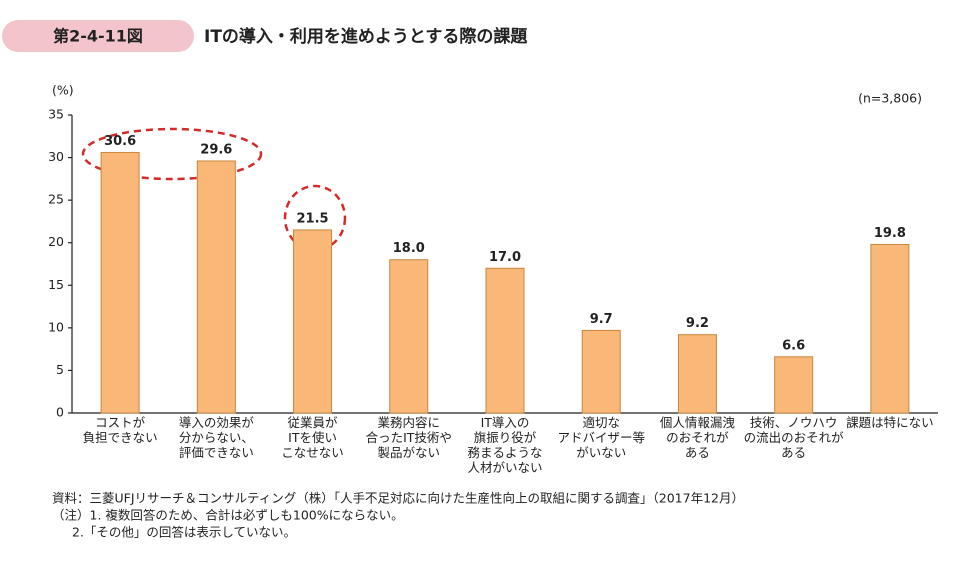 The image size is (960, 564). What do you see at coordinates (601, 319) in the screenshot?
I see `data-label: 9.7` at bounding box center [601, 319].